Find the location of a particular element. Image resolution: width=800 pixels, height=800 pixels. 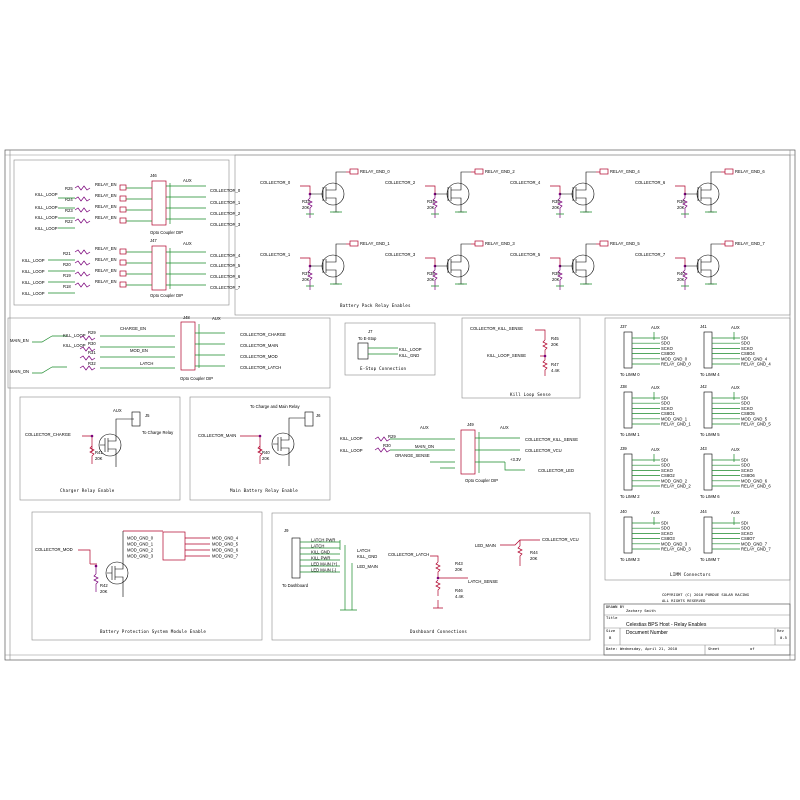

bpsme-net-left: MOD_GND_1 is located at coordinates (140, 544).